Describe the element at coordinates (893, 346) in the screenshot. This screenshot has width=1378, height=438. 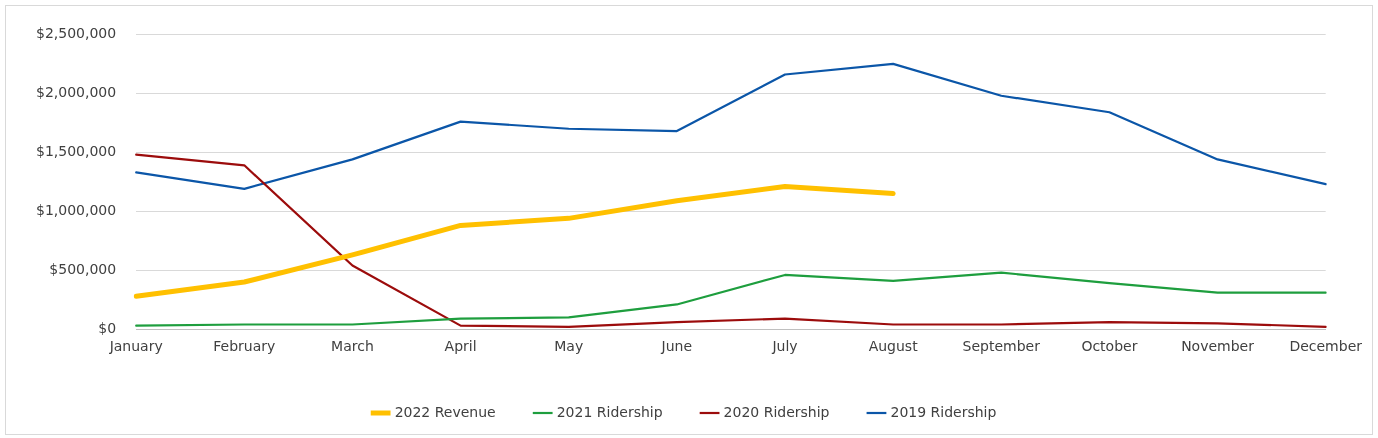
I see `x-tick-label: August` at that location.